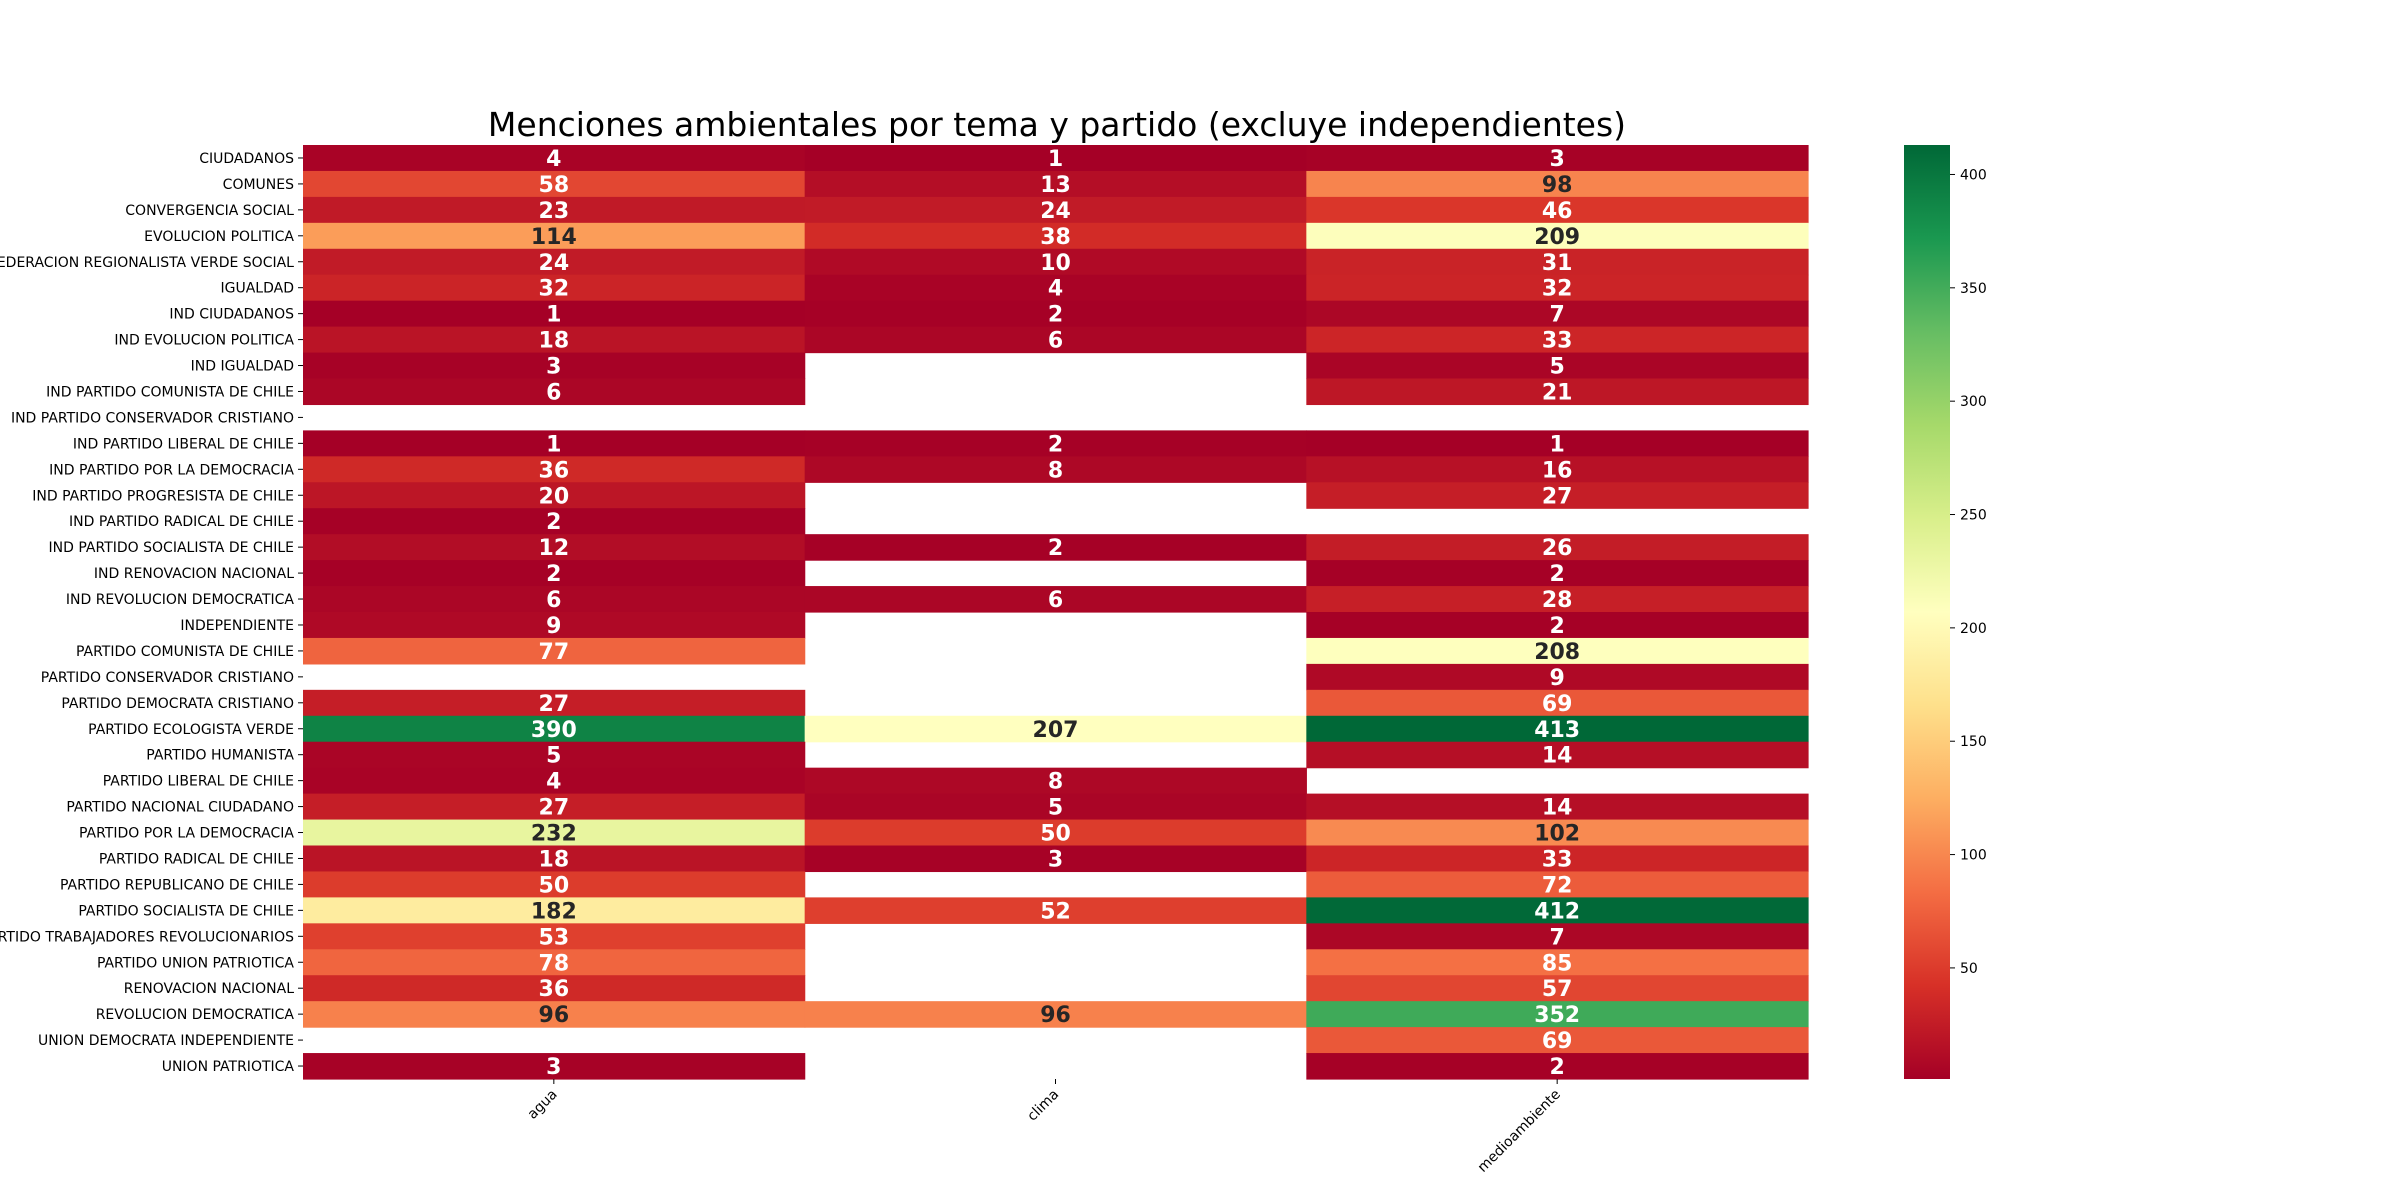 The image size is (2400, 1200). Describe the element at coordinates (1973, 629) in the screenshot. I see `colorbar-tick-label: 200` at that location.